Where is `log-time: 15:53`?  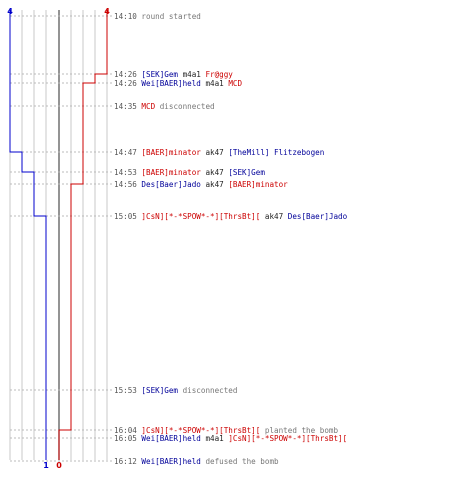 log-time: 15:53 is located at coordinates (125, 390).